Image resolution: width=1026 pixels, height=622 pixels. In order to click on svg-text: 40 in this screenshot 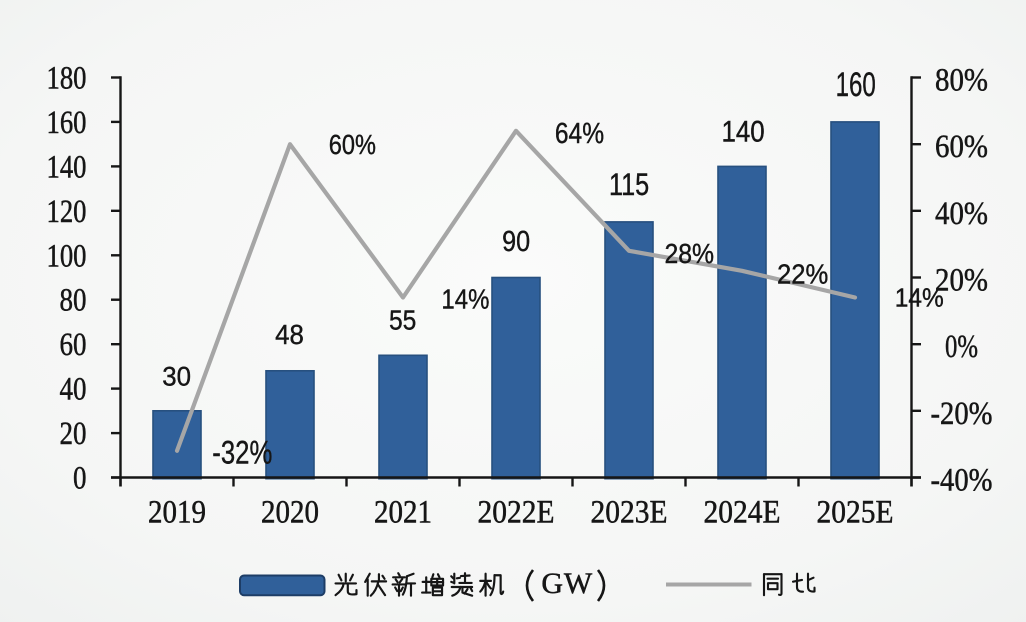, I will do `click(73, 390)`.